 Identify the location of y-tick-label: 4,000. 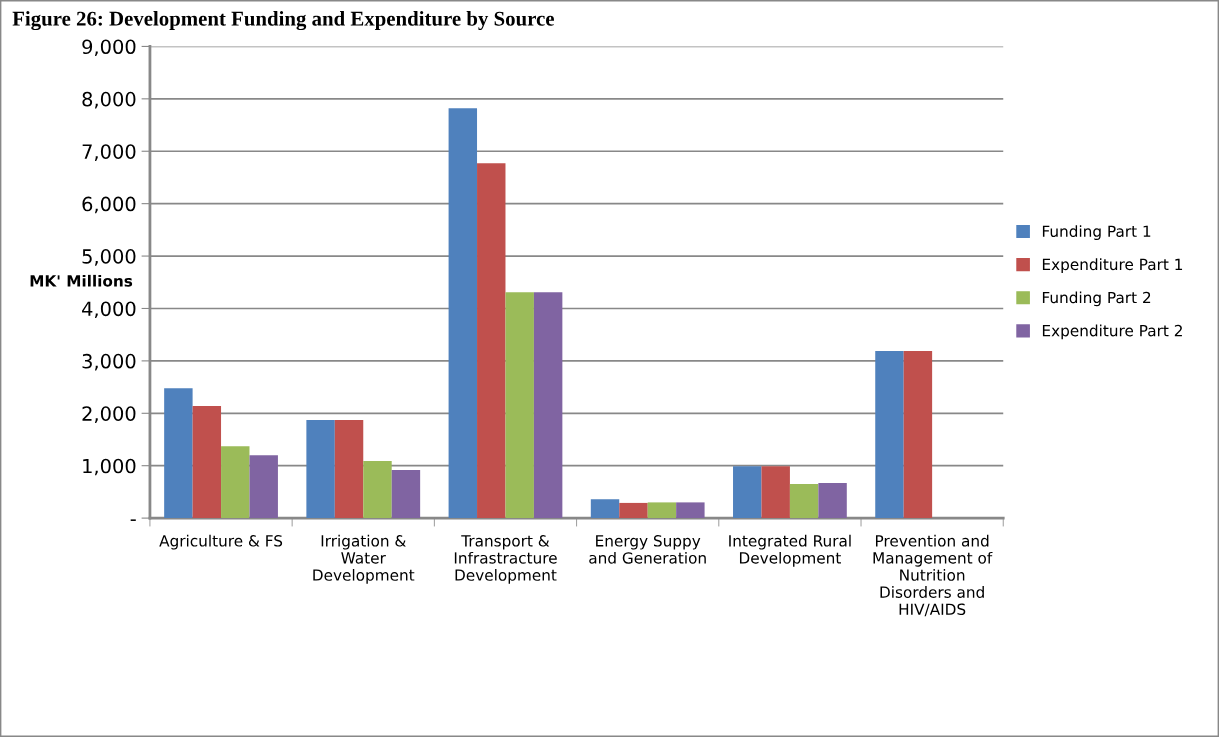
(109, 310).